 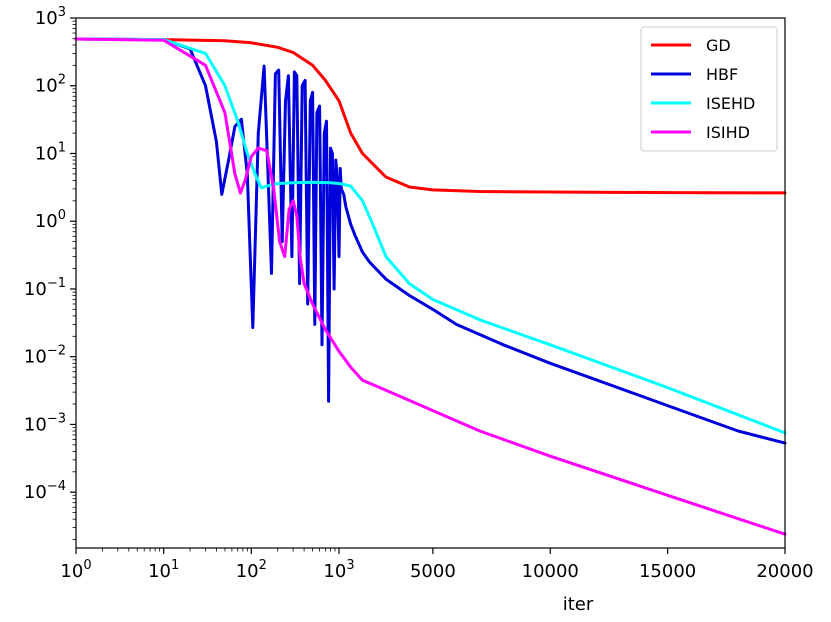 What do you see at coordinates (45, 491) in the screenshot?
I see `y-tick-label: 10⁻⁴` at bounding box center [45, 491].